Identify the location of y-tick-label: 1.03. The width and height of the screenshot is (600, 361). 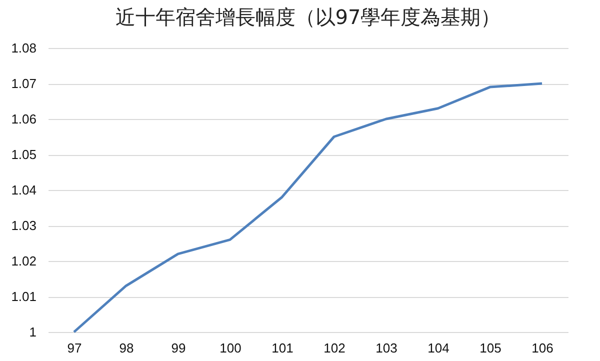
(23, 225).